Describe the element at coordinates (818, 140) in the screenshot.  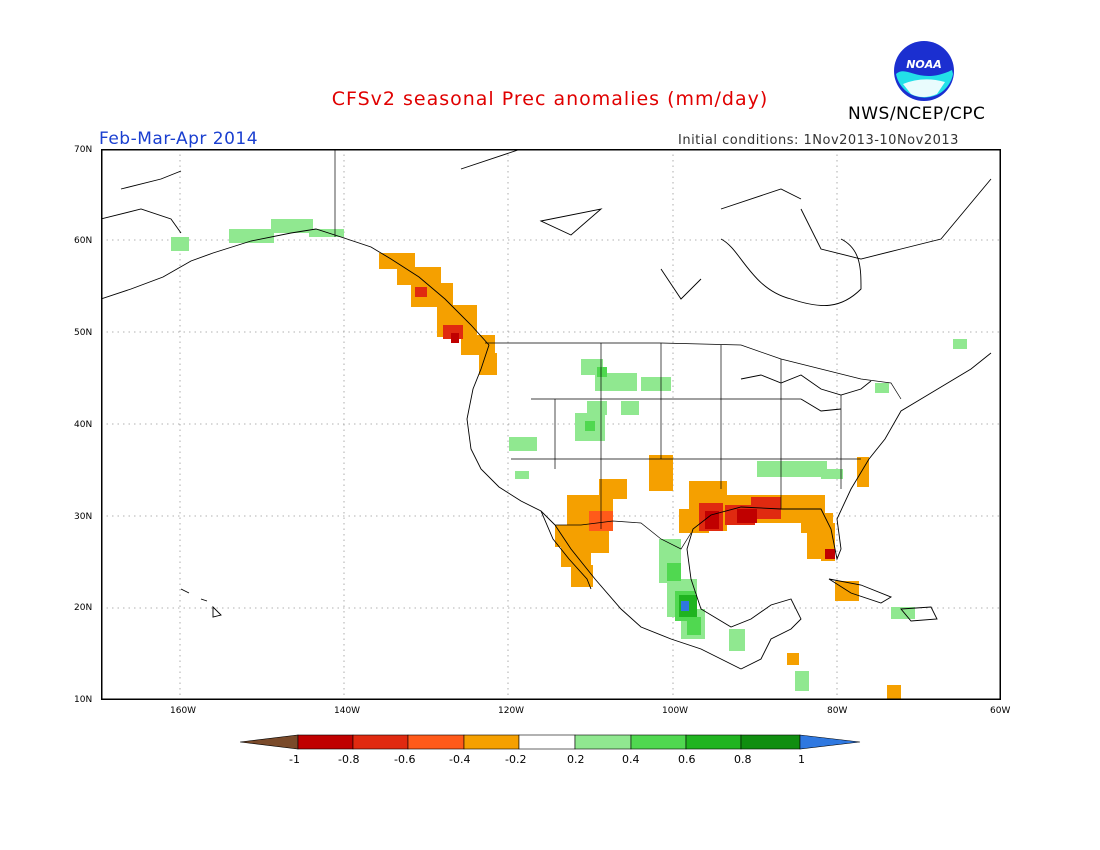
I see `initial-conditions: Initial conditions: 1Nov2013-10Nov2013` at that location.